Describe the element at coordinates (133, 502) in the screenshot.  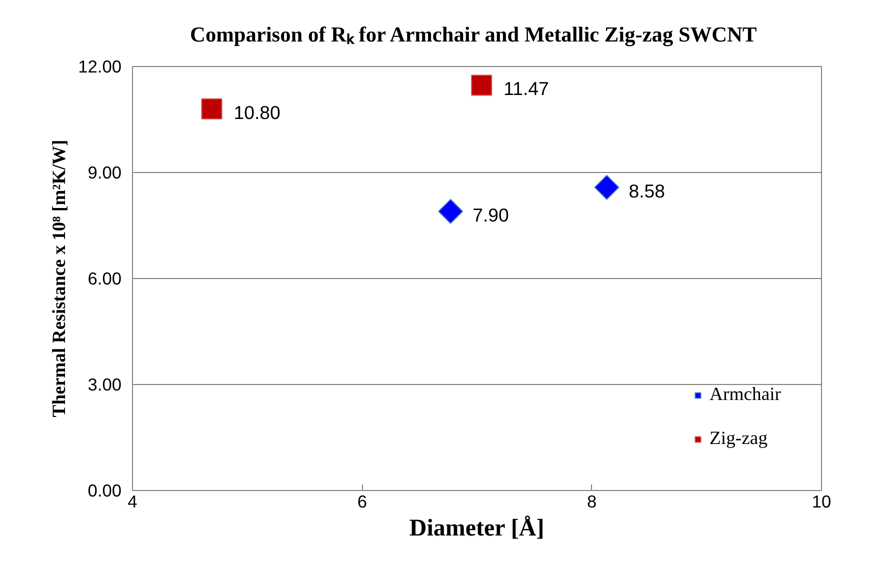
I see `x-tick-label: 4` at that location.